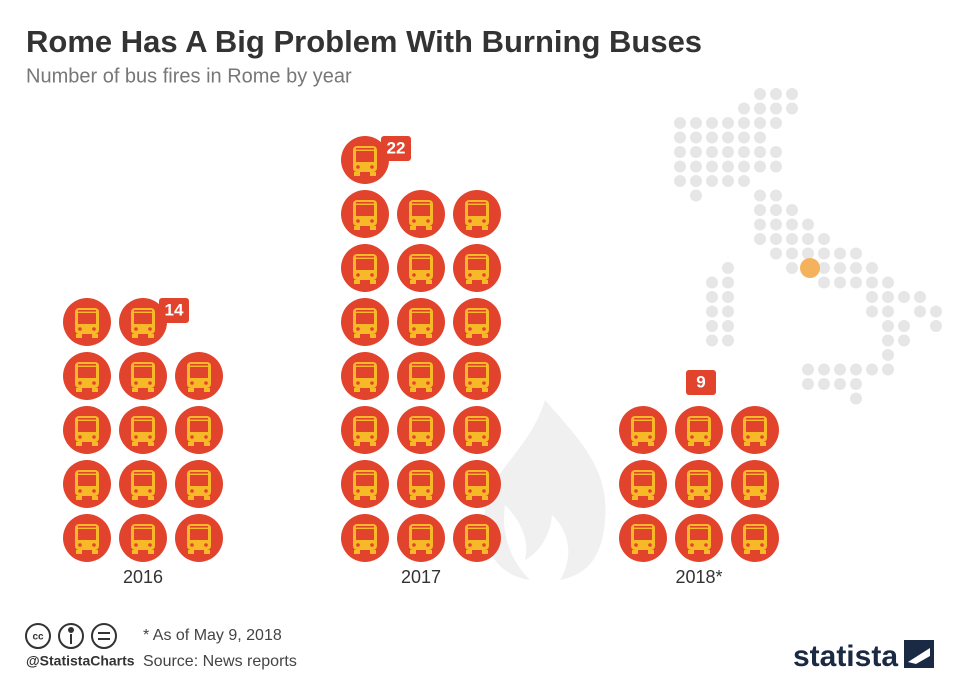  I want to click on source: Source: News reports, so click(220, 661).